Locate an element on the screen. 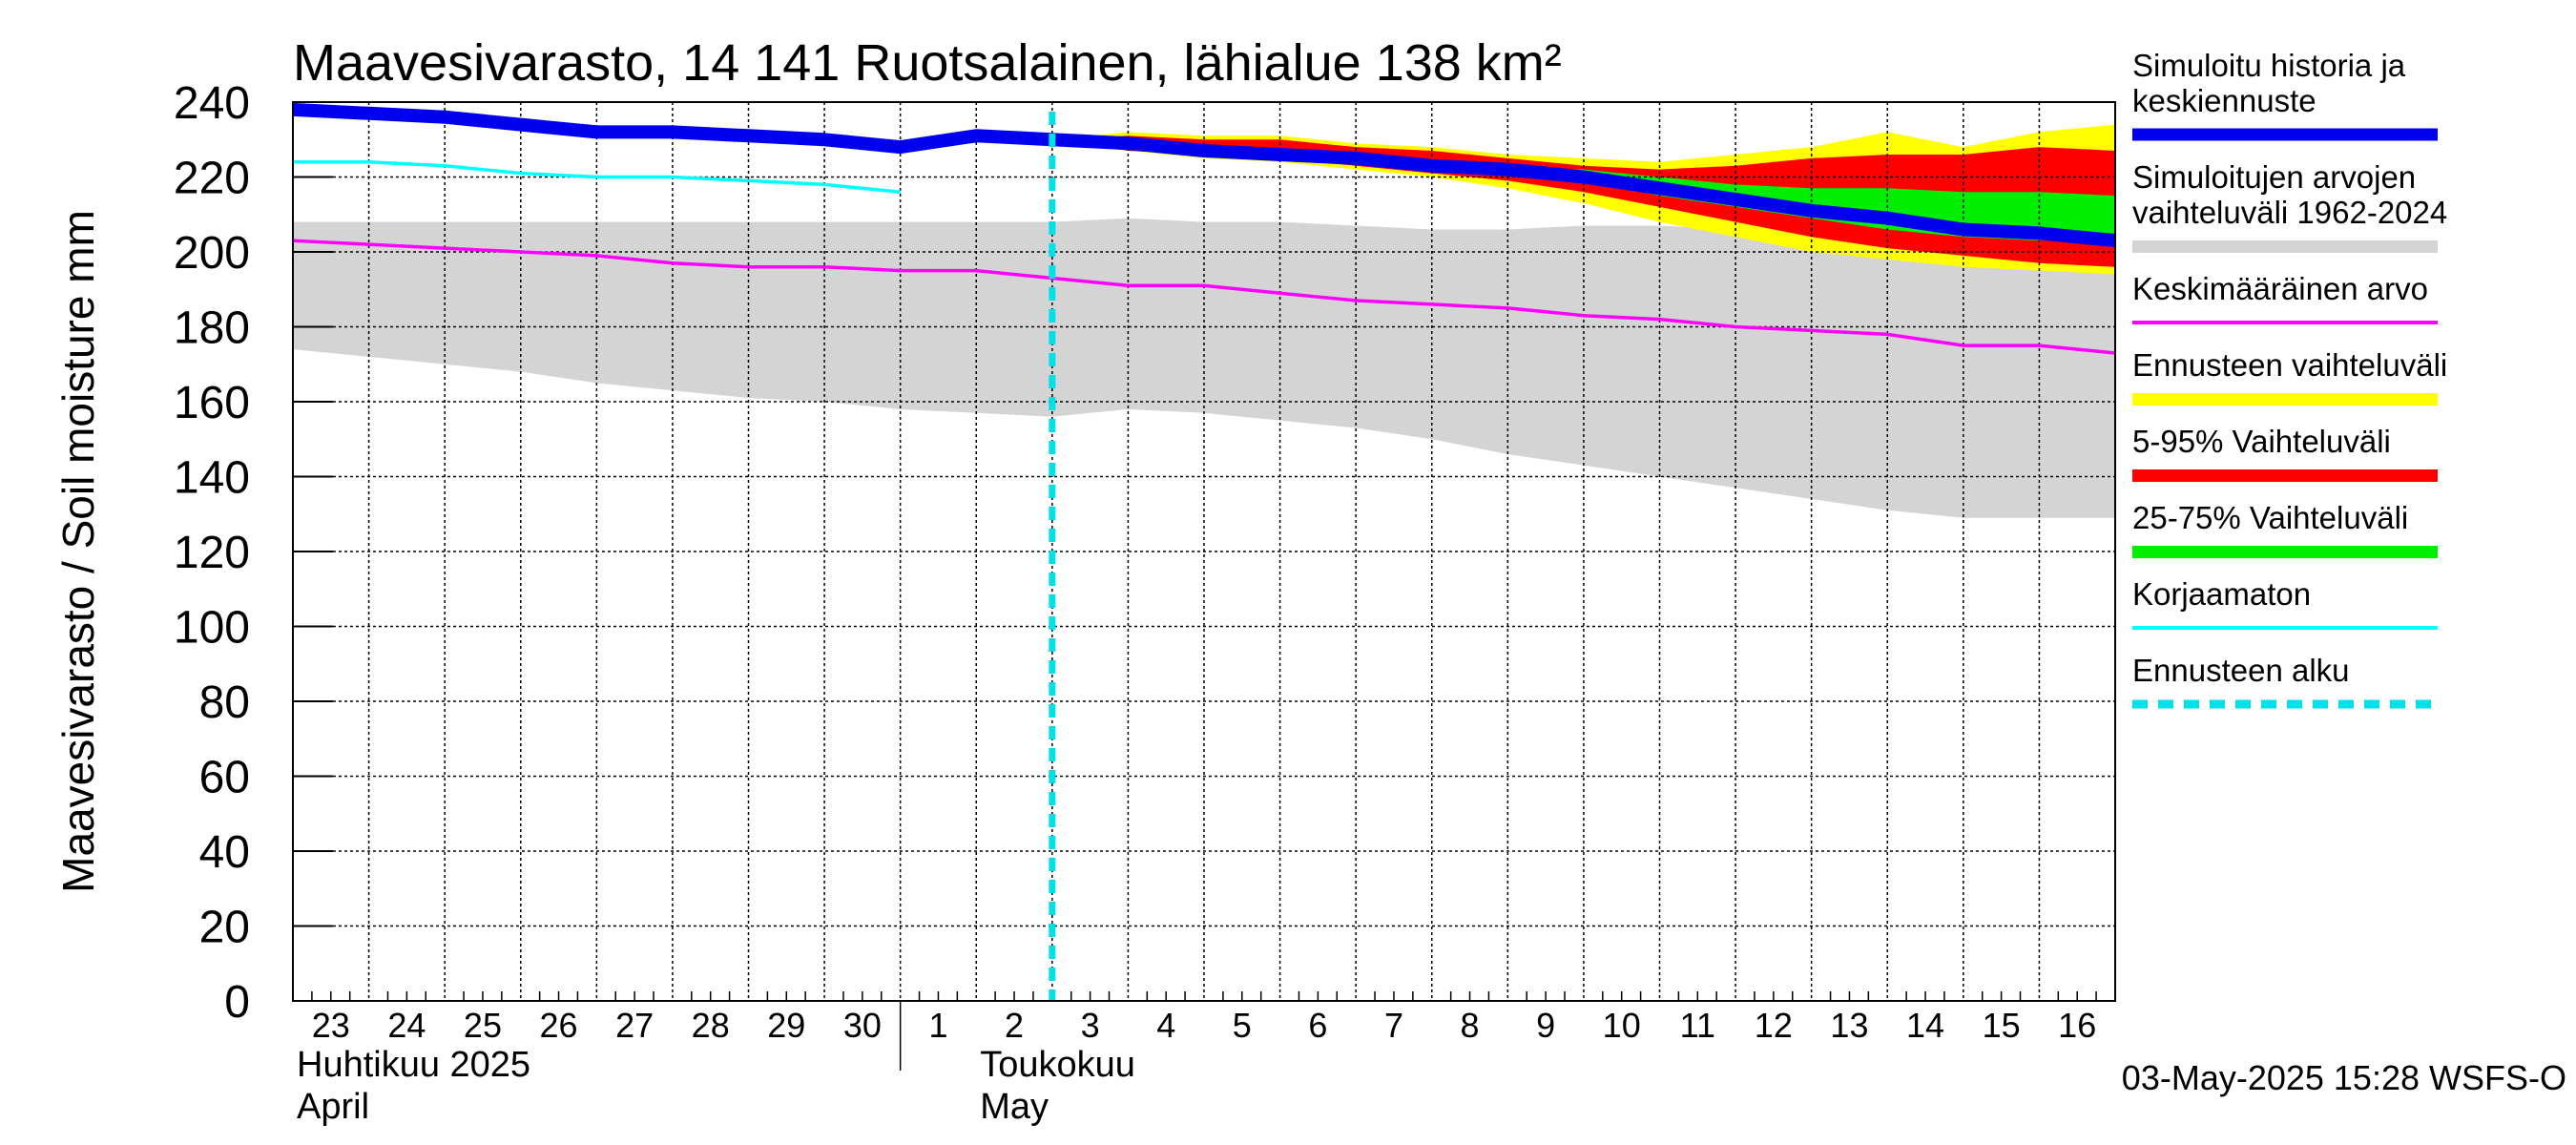  x-tick-label: 7 is located at coordinates (1393, 1025).